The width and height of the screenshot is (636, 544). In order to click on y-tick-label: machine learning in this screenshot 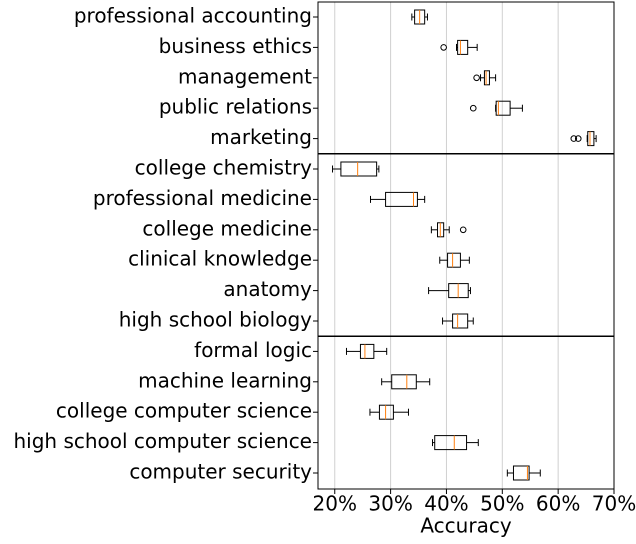, I will do `click(225, 380)`.